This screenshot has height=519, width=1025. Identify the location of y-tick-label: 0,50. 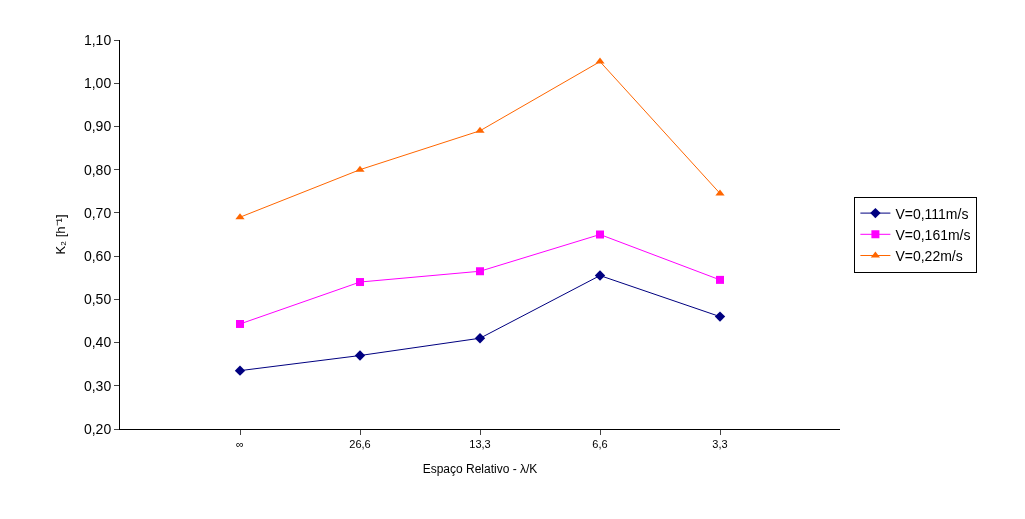
(97, 299).